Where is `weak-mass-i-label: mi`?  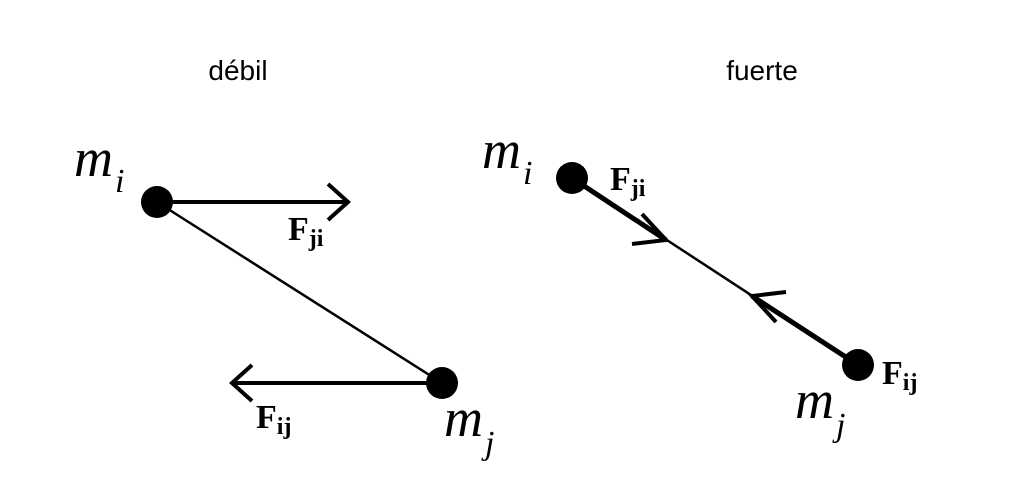 weak-mass-i-label: mi is located at coordinates (99, 164).